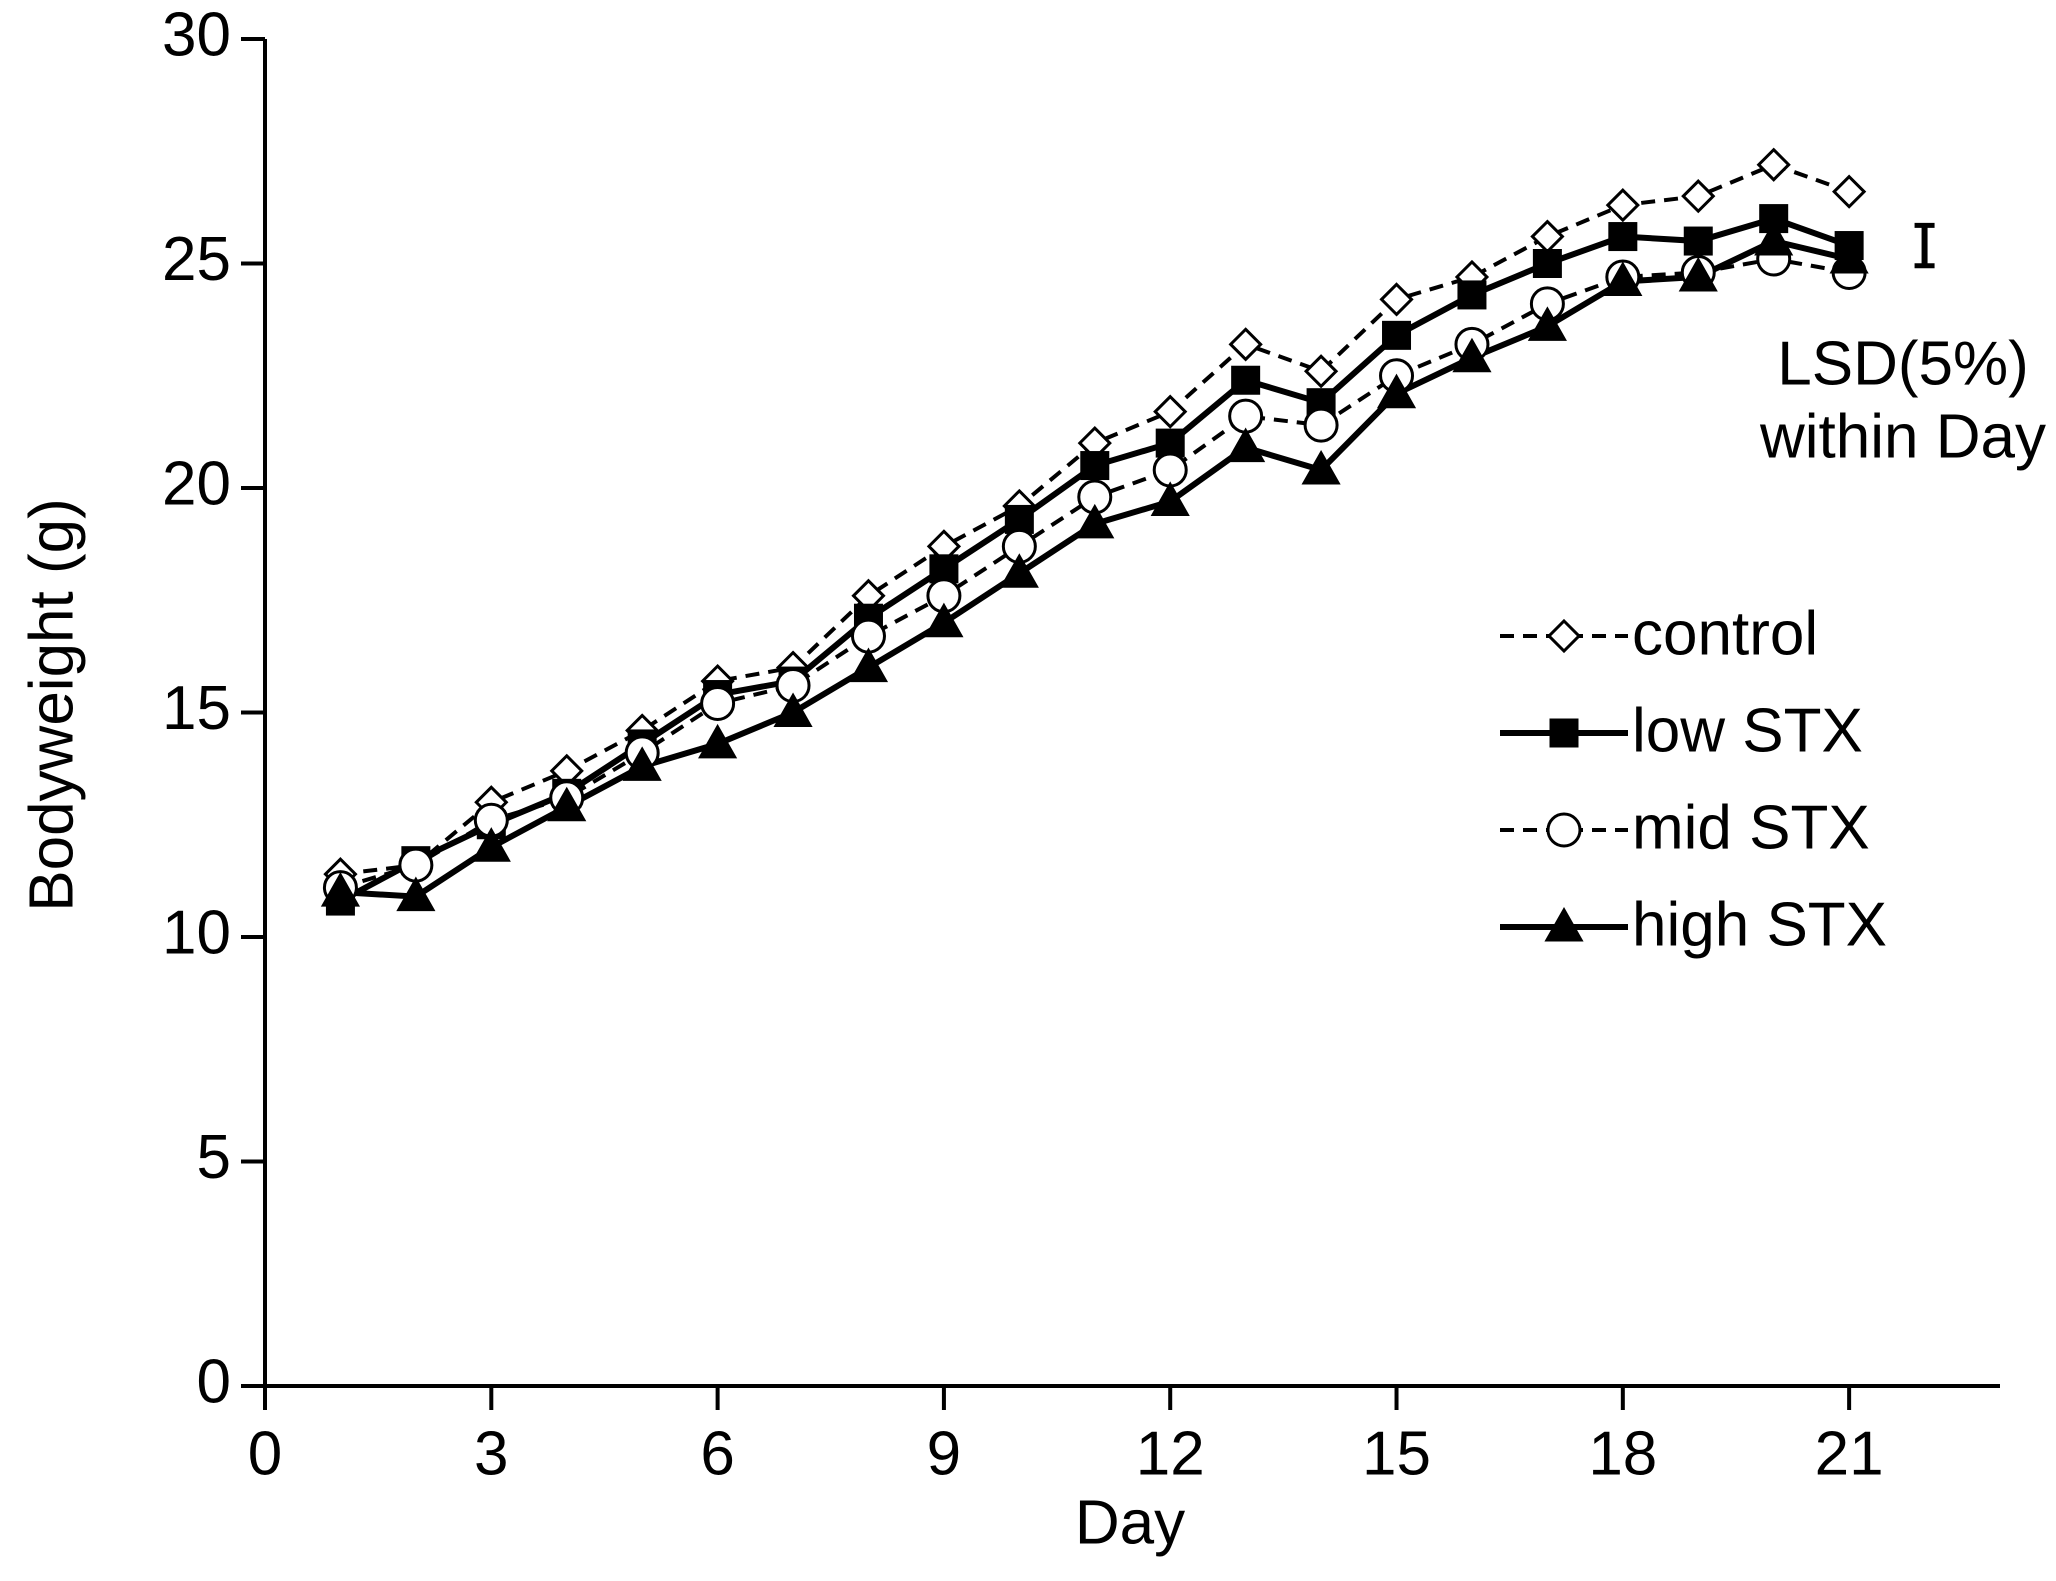  What do you see at coordinates (265, 1453) in the screenshot?
I see `x-tick-label: 0` at bounding box center [265, 1453].